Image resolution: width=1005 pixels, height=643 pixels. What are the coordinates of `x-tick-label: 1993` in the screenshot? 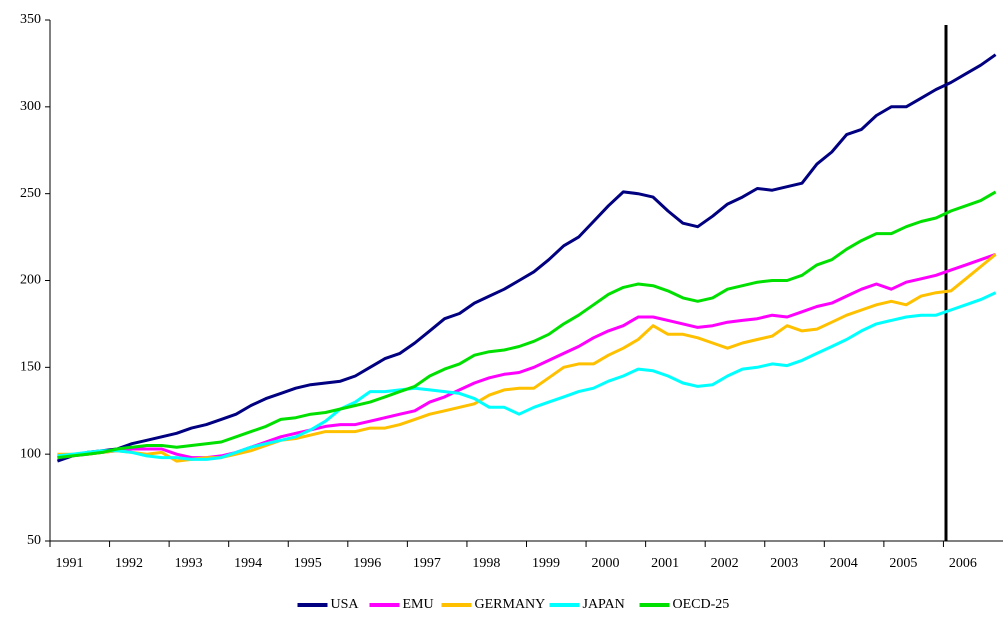 It's located at (189, 563).